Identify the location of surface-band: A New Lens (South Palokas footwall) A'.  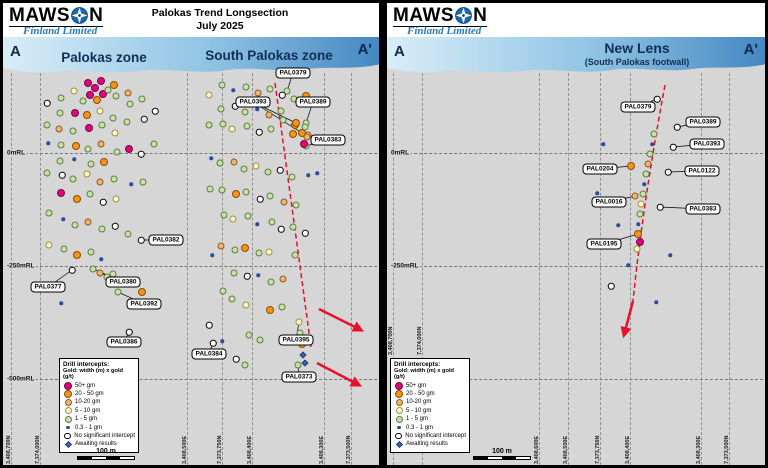
(576, 58).